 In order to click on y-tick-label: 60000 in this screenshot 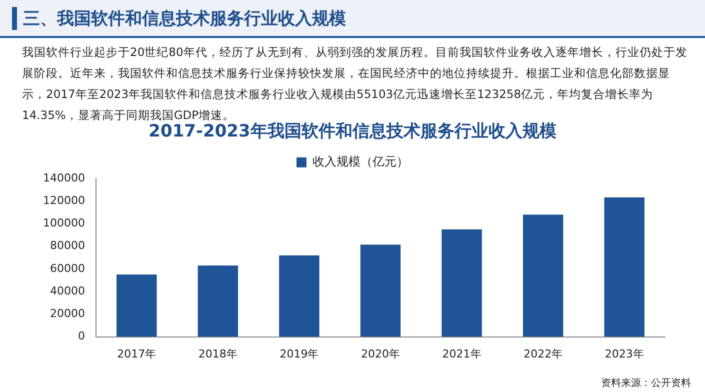, I will do `click(67, 268)`.